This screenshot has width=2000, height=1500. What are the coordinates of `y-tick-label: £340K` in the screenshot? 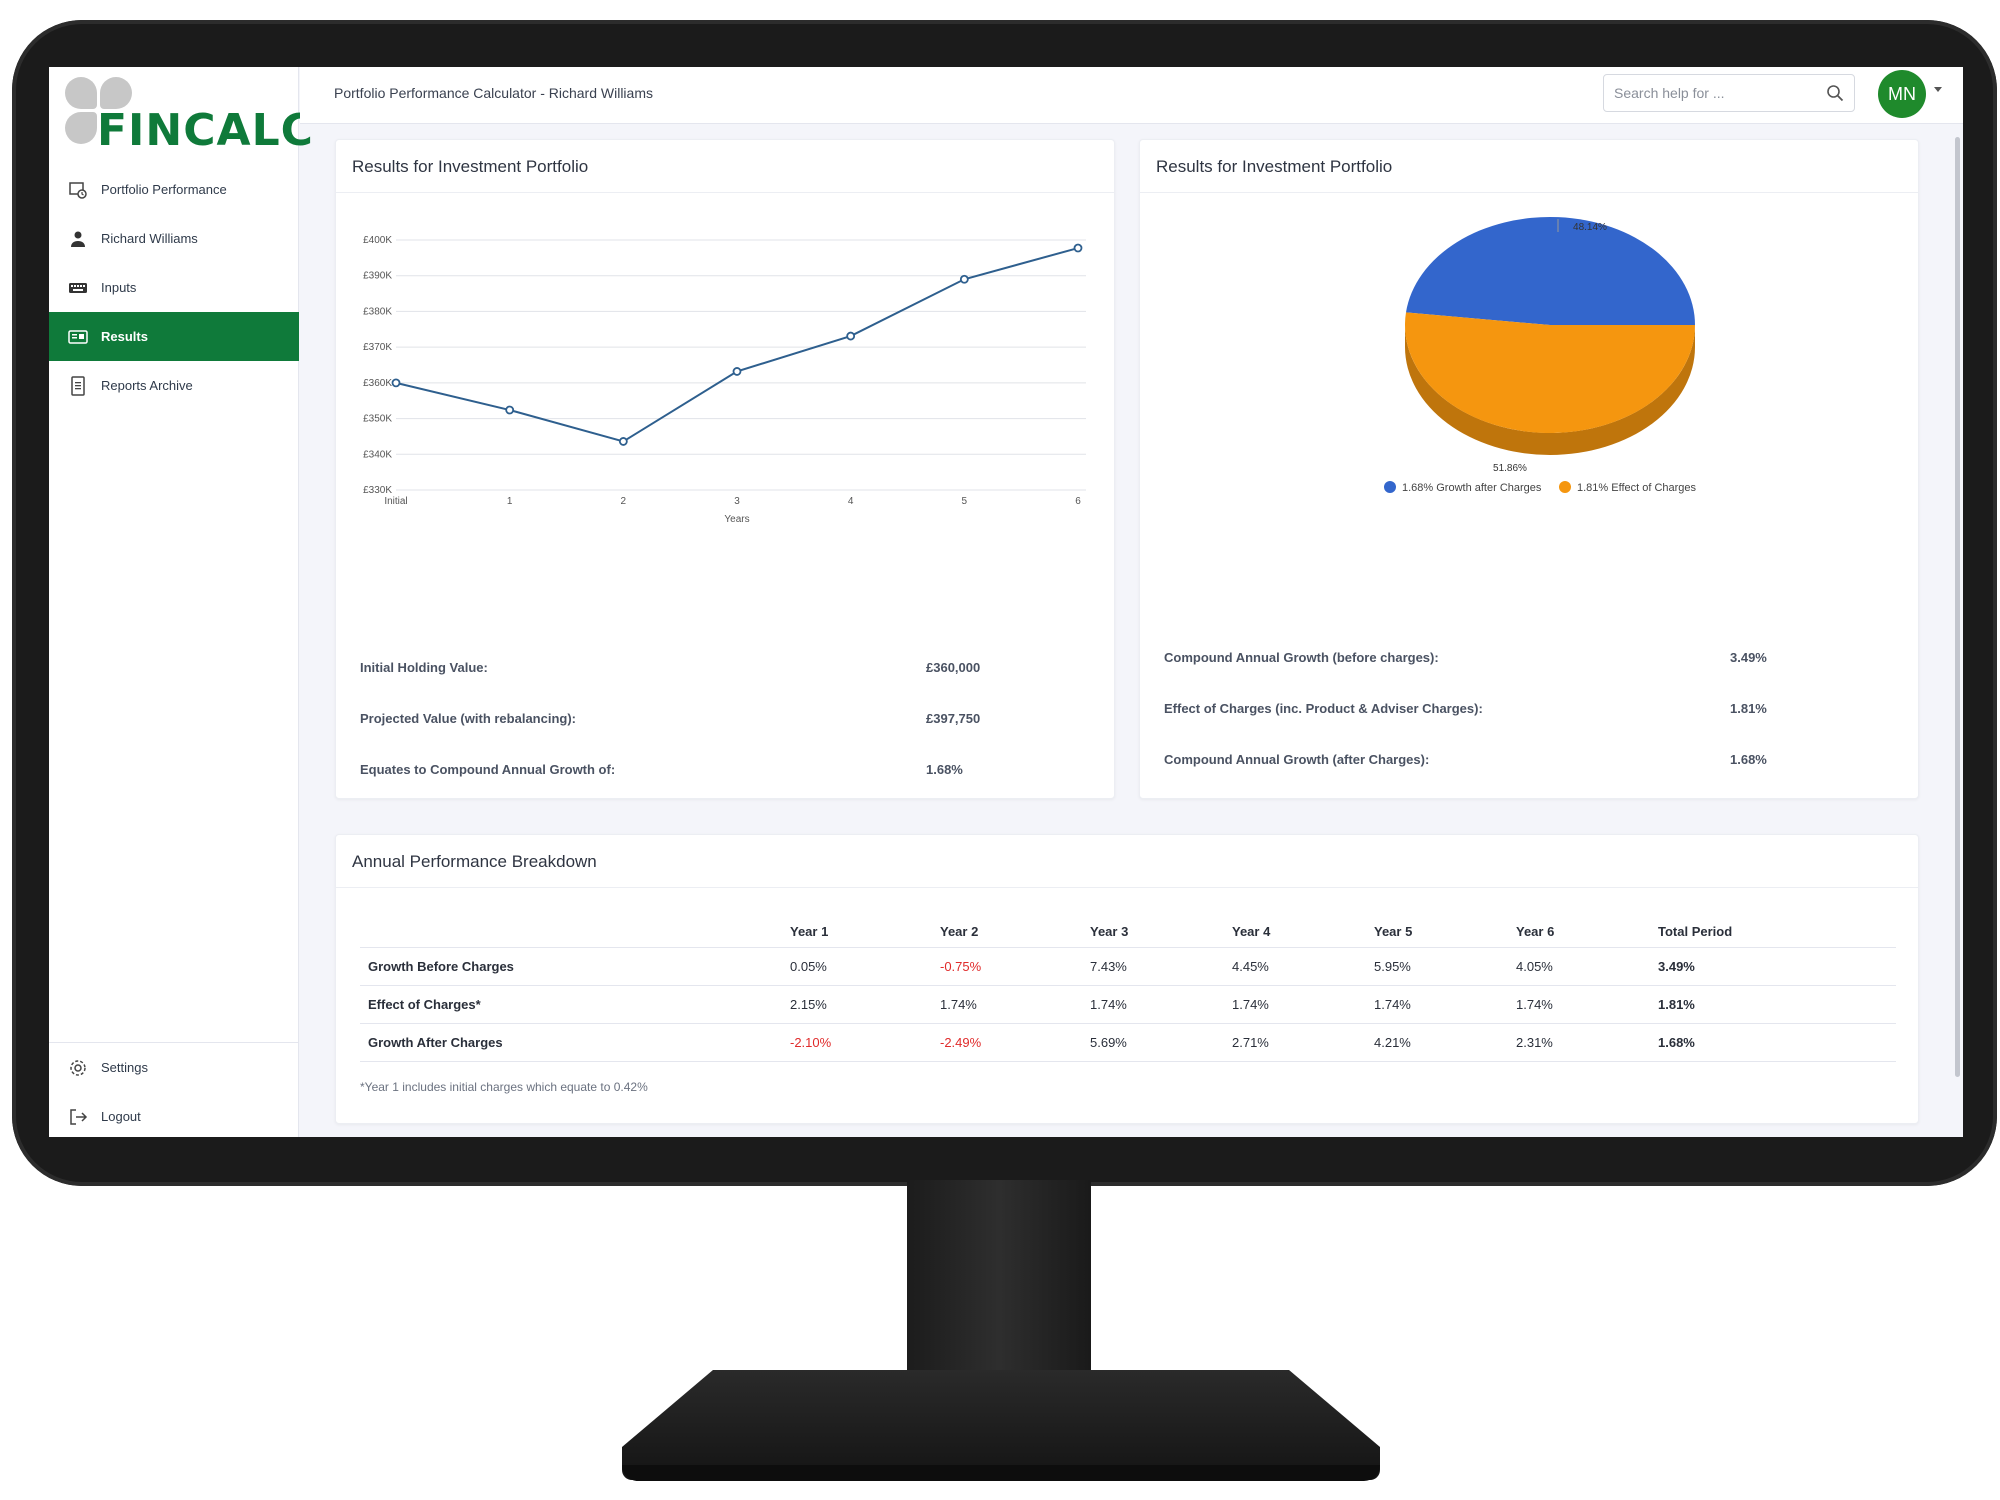 It's located at (377, 454).